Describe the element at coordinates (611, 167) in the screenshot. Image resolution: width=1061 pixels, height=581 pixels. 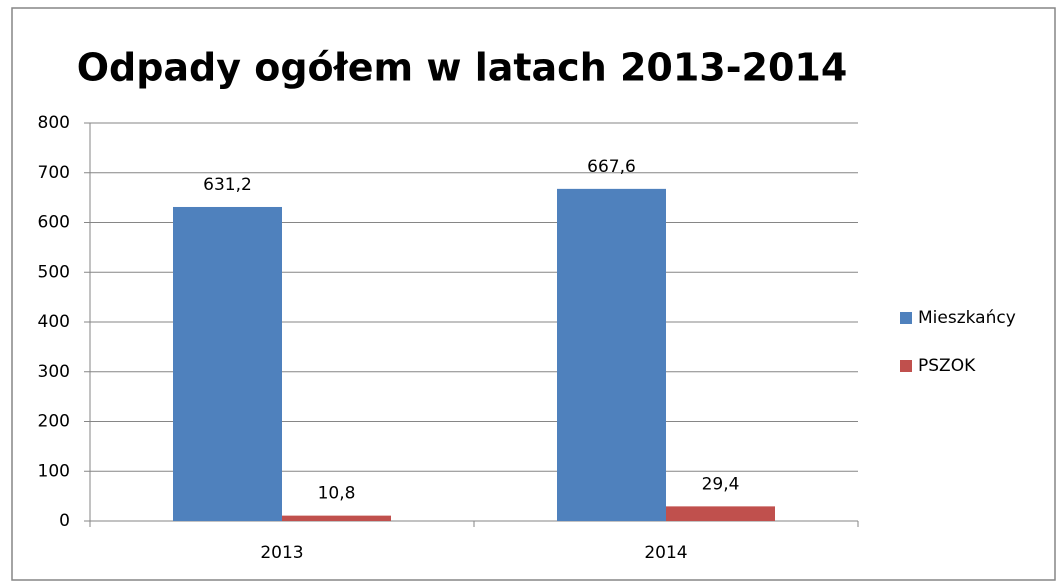
I see `value-label: 667,6` at that location.